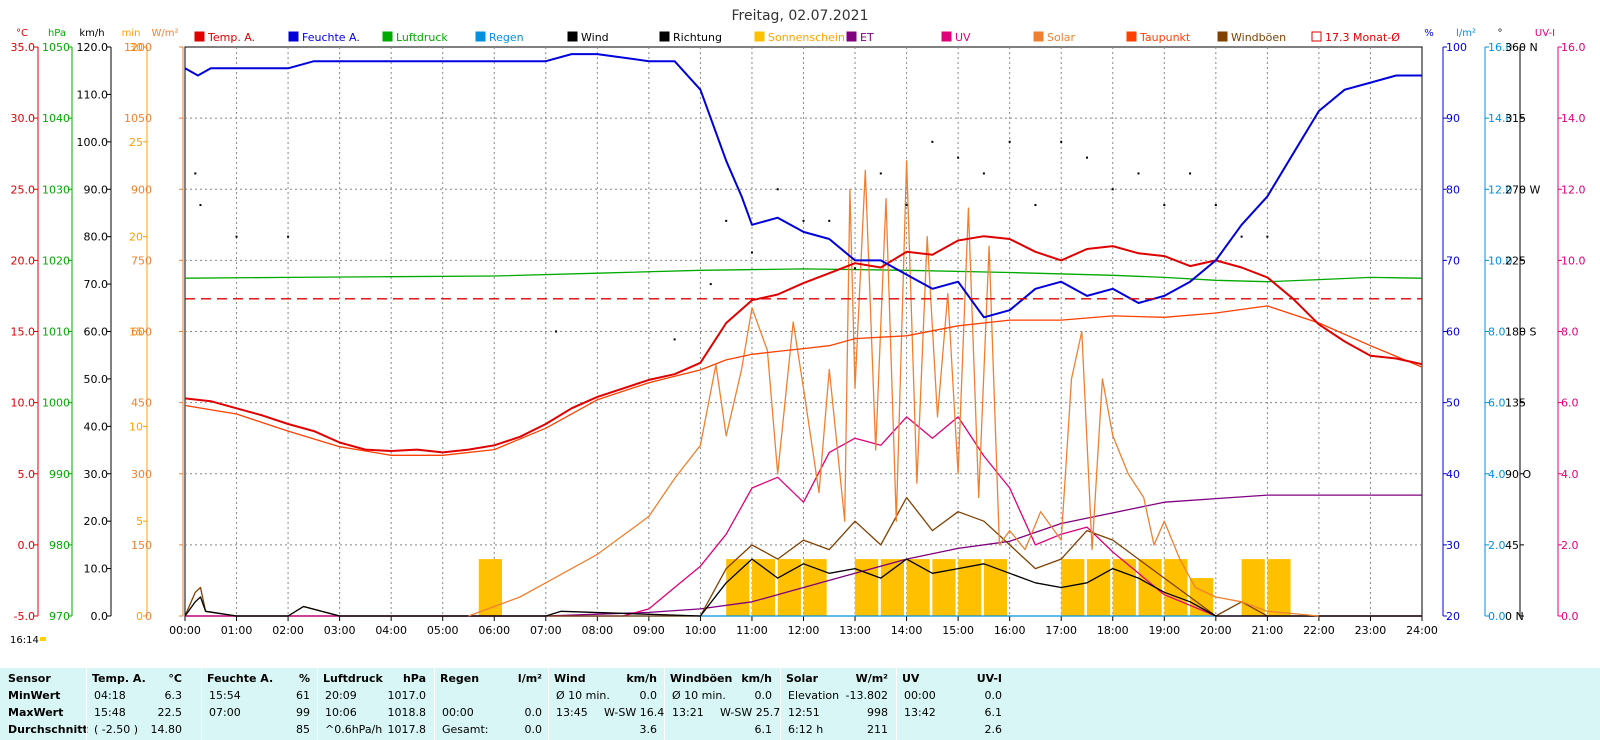 The width and height of the screenshot is (1600, 740). What do you see at coordinates (341, 712) in the screenshot?
I see `stats-pressure-label-1: 10:06` at bounding box center [341, 712].